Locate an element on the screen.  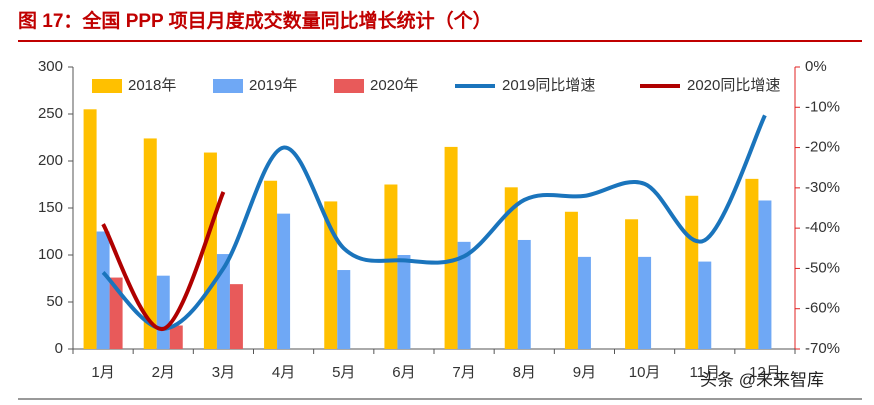
x-tick-label: 1月 is located at coordinates (102, 372).